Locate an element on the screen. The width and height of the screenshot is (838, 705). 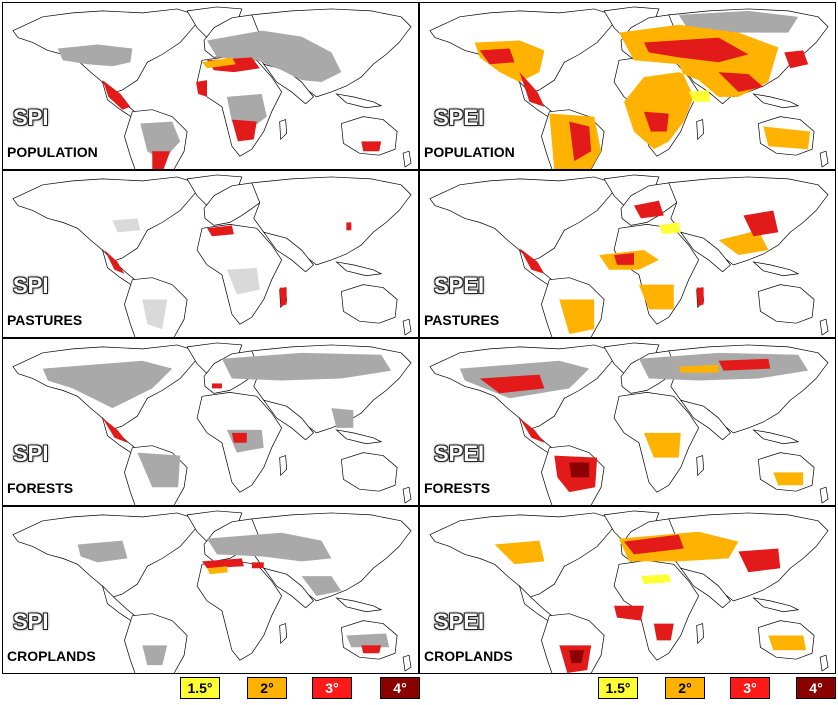
warming-level-legend-left: 1.5° 2° 3° 4° is located at coordinates (300, 688).